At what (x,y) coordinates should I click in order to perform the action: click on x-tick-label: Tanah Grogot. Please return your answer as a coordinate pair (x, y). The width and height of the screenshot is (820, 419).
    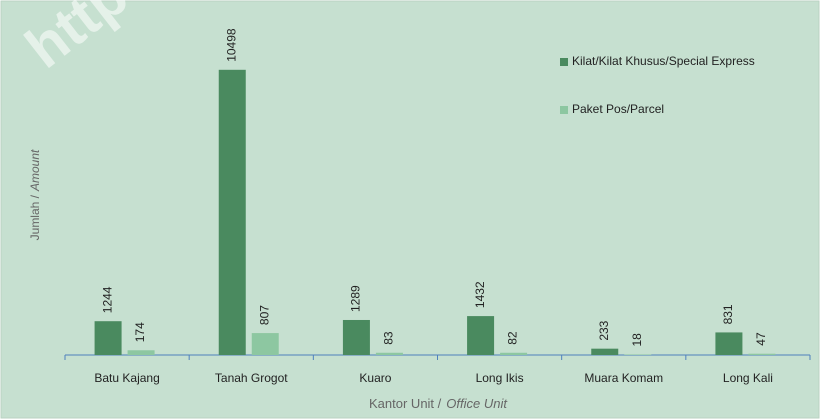
    Looking at the image, I should click on (251, 378).